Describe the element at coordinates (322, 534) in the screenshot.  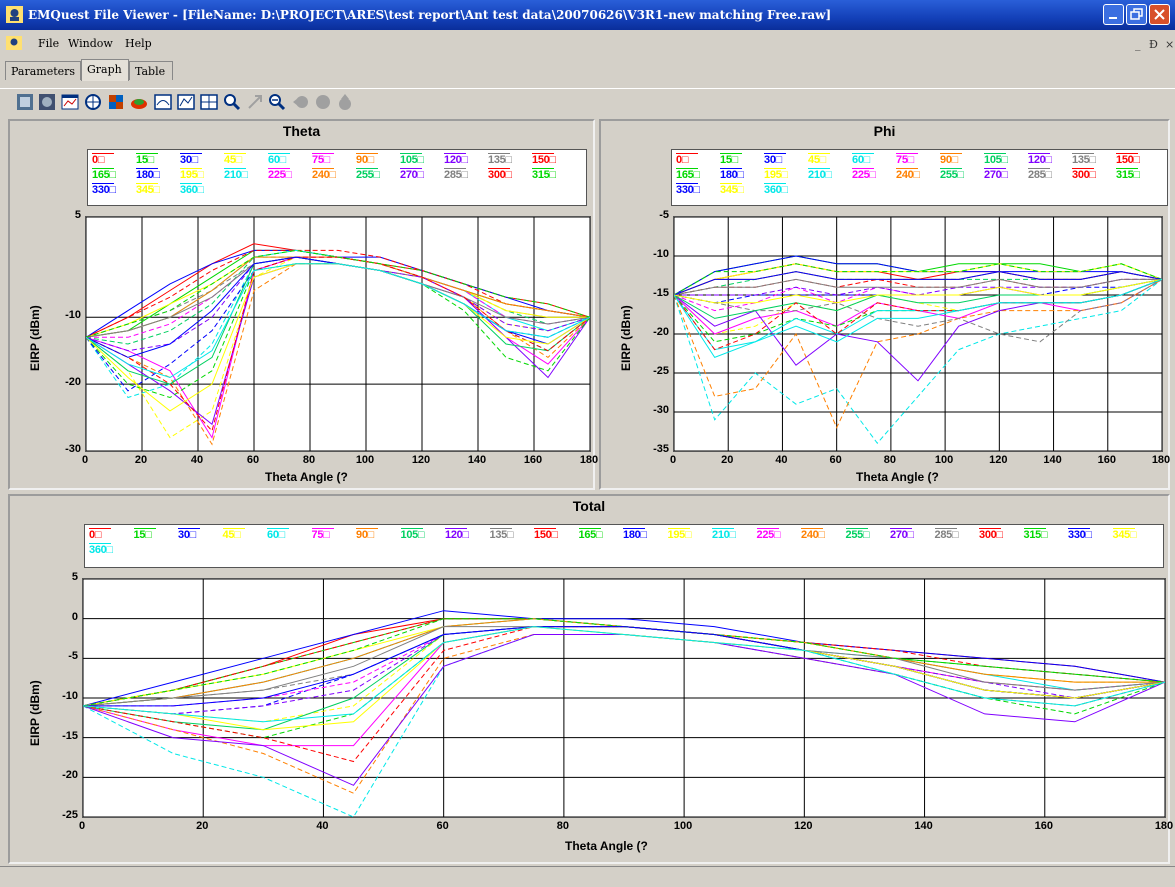
I see `legend-entry: 75□` at that location.